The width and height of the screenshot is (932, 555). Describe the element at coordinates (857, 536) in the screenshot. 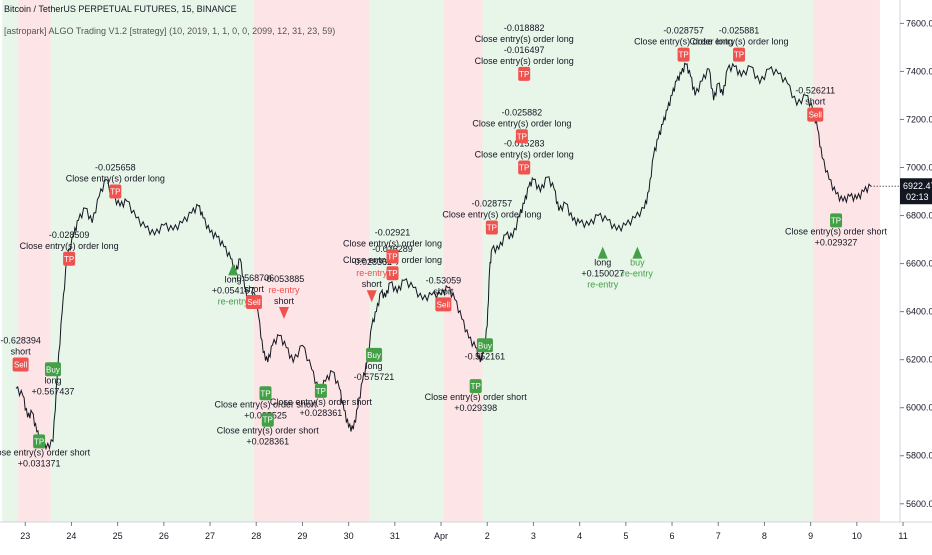

I see `time-tick-label: 10` at that location.